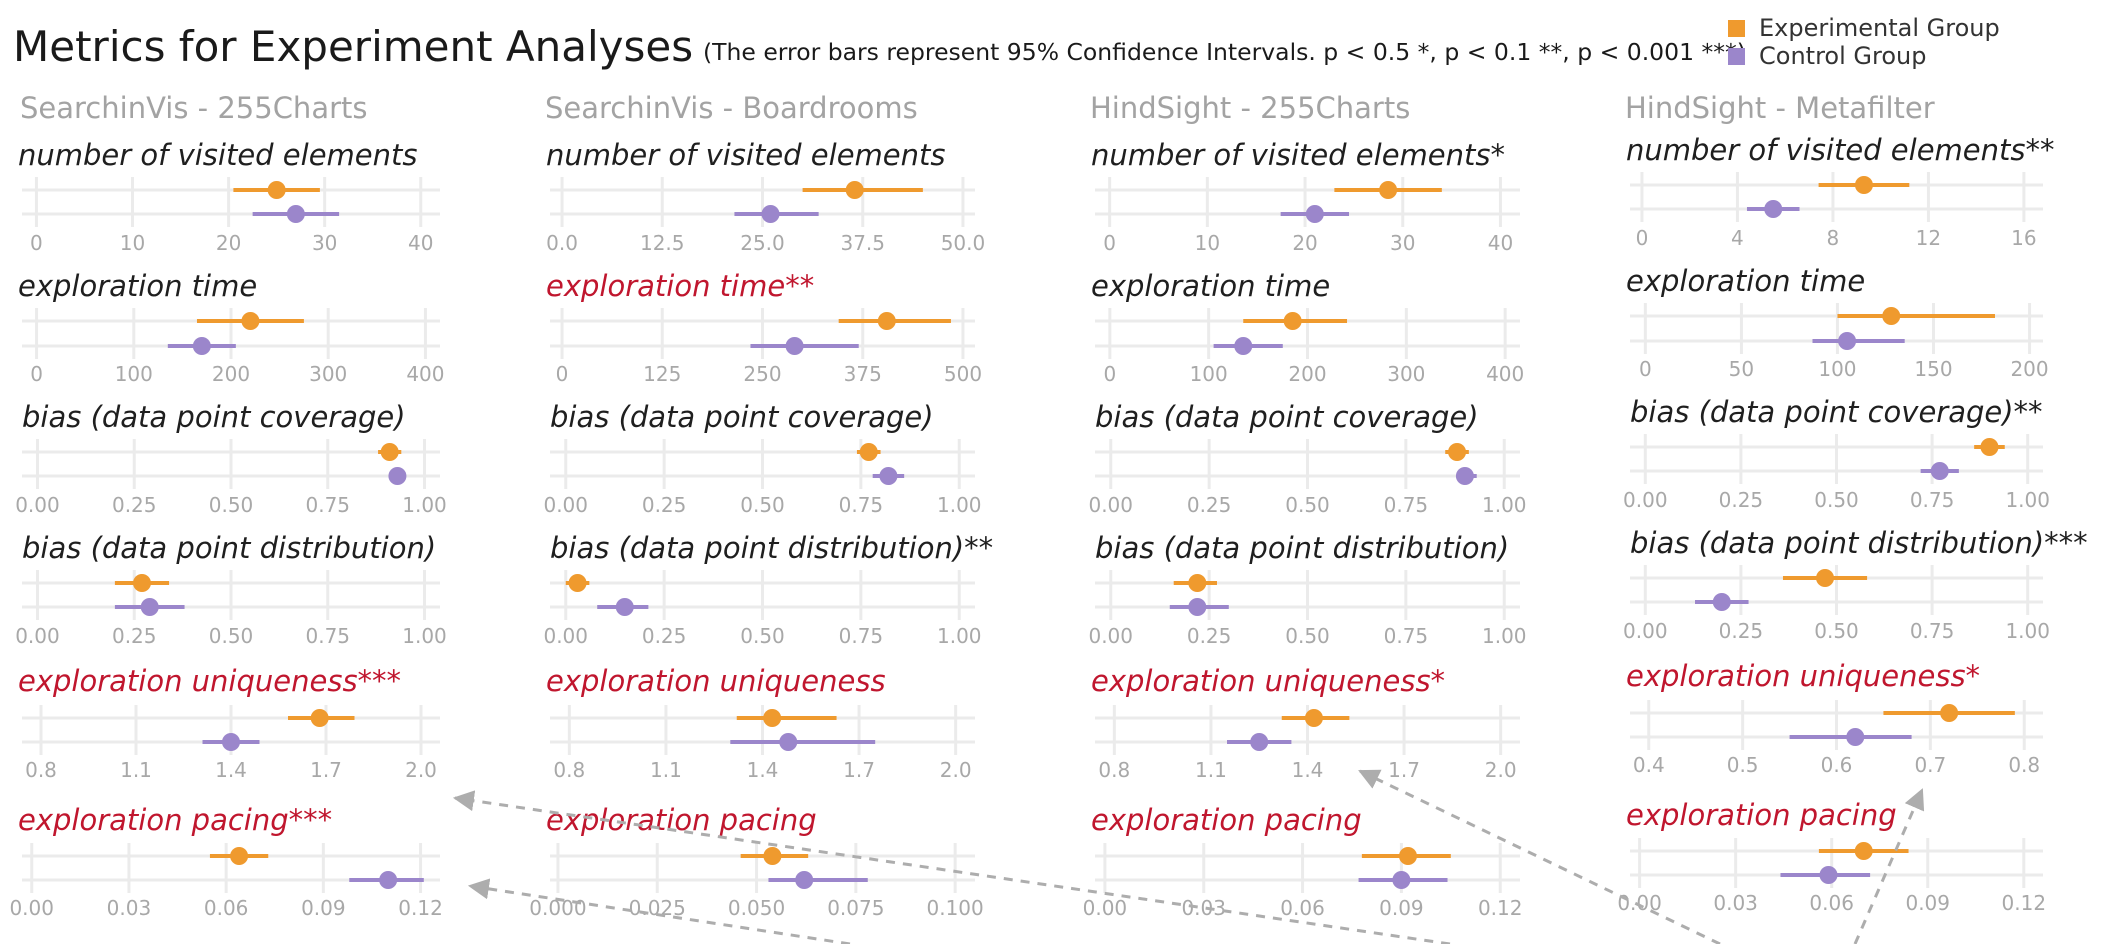 This screenshot has height=944, width=2102. Describe the element at coordinates (1501, 770) in the screenshot. I see `tick-label: 2.0` at that location.